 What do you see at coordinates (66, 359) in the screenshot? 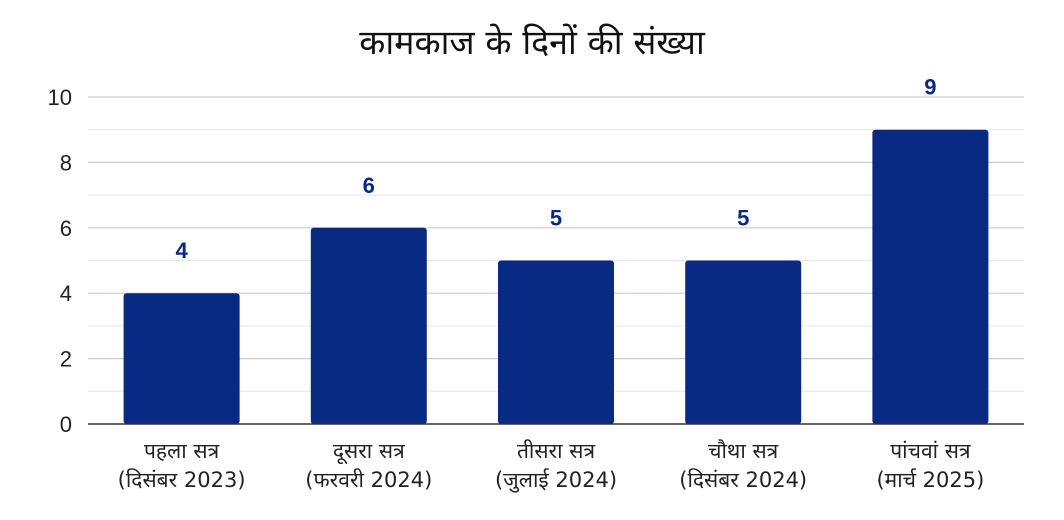
I see `y-tick-label: 2` at bounding box center [66, 359].